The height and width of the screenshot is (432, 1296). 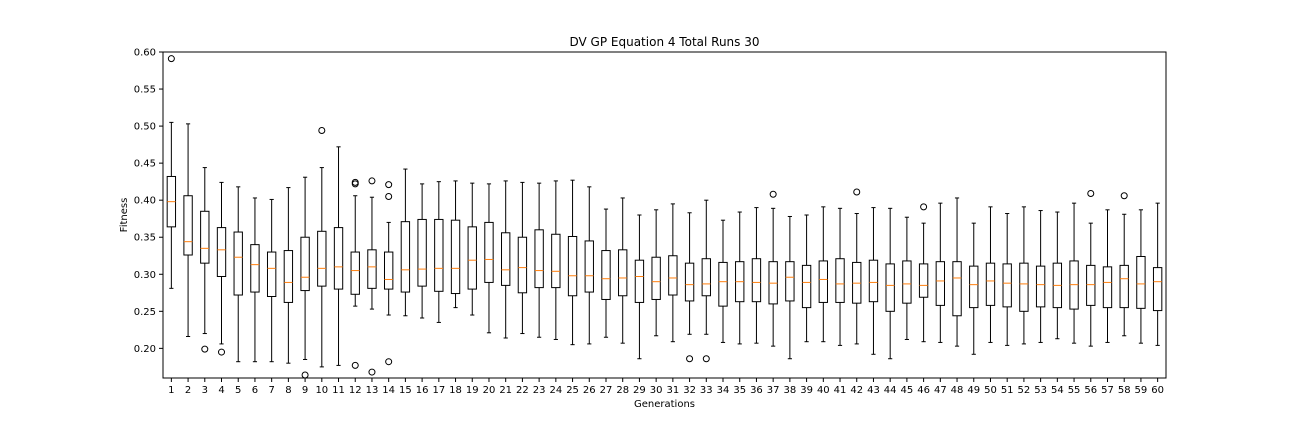 I want to click on x-tick-label: 14, so click(x=388, y=390).